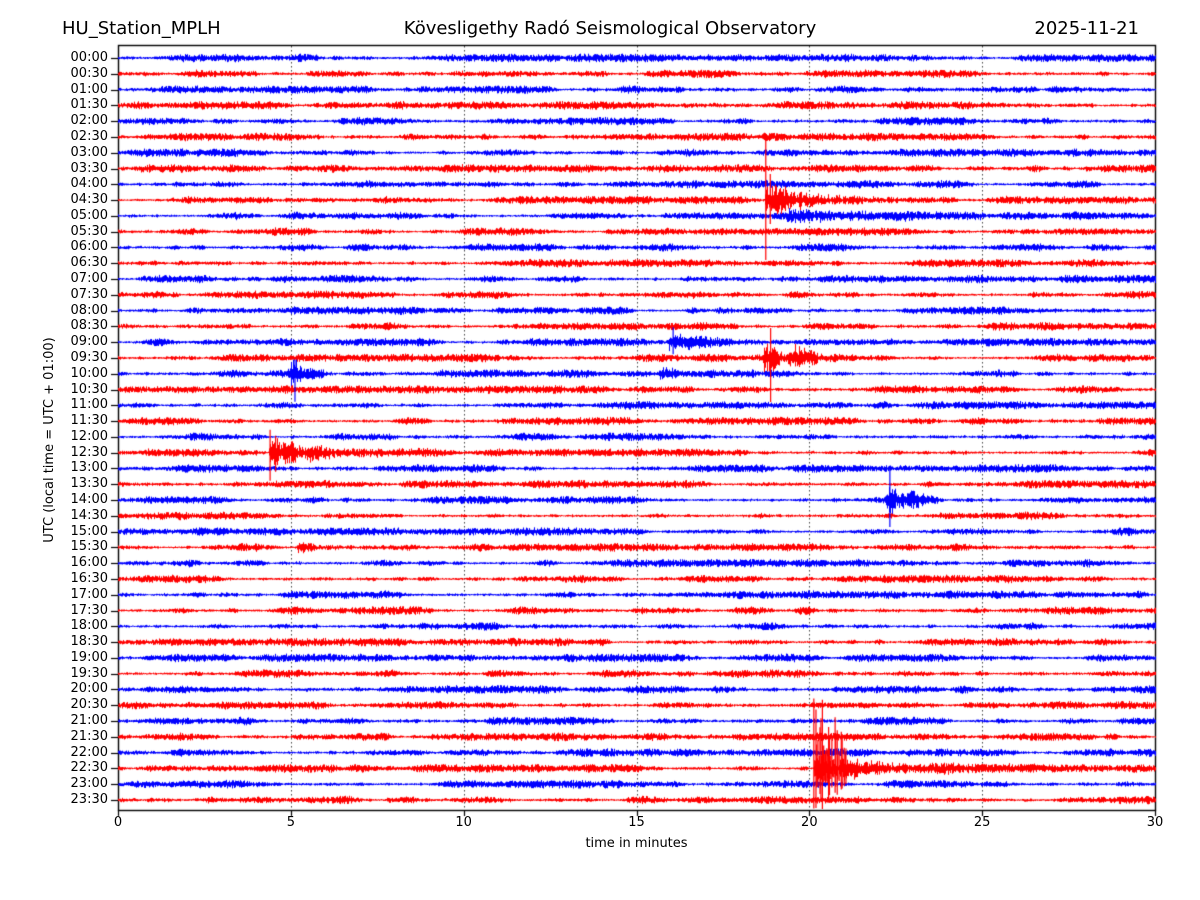 Image resolution: width=1200 pixels, height=900 pixels. Describe the element at coordinates (89, 657) in the screenshot. I see `row-label: 19:00` at that location.